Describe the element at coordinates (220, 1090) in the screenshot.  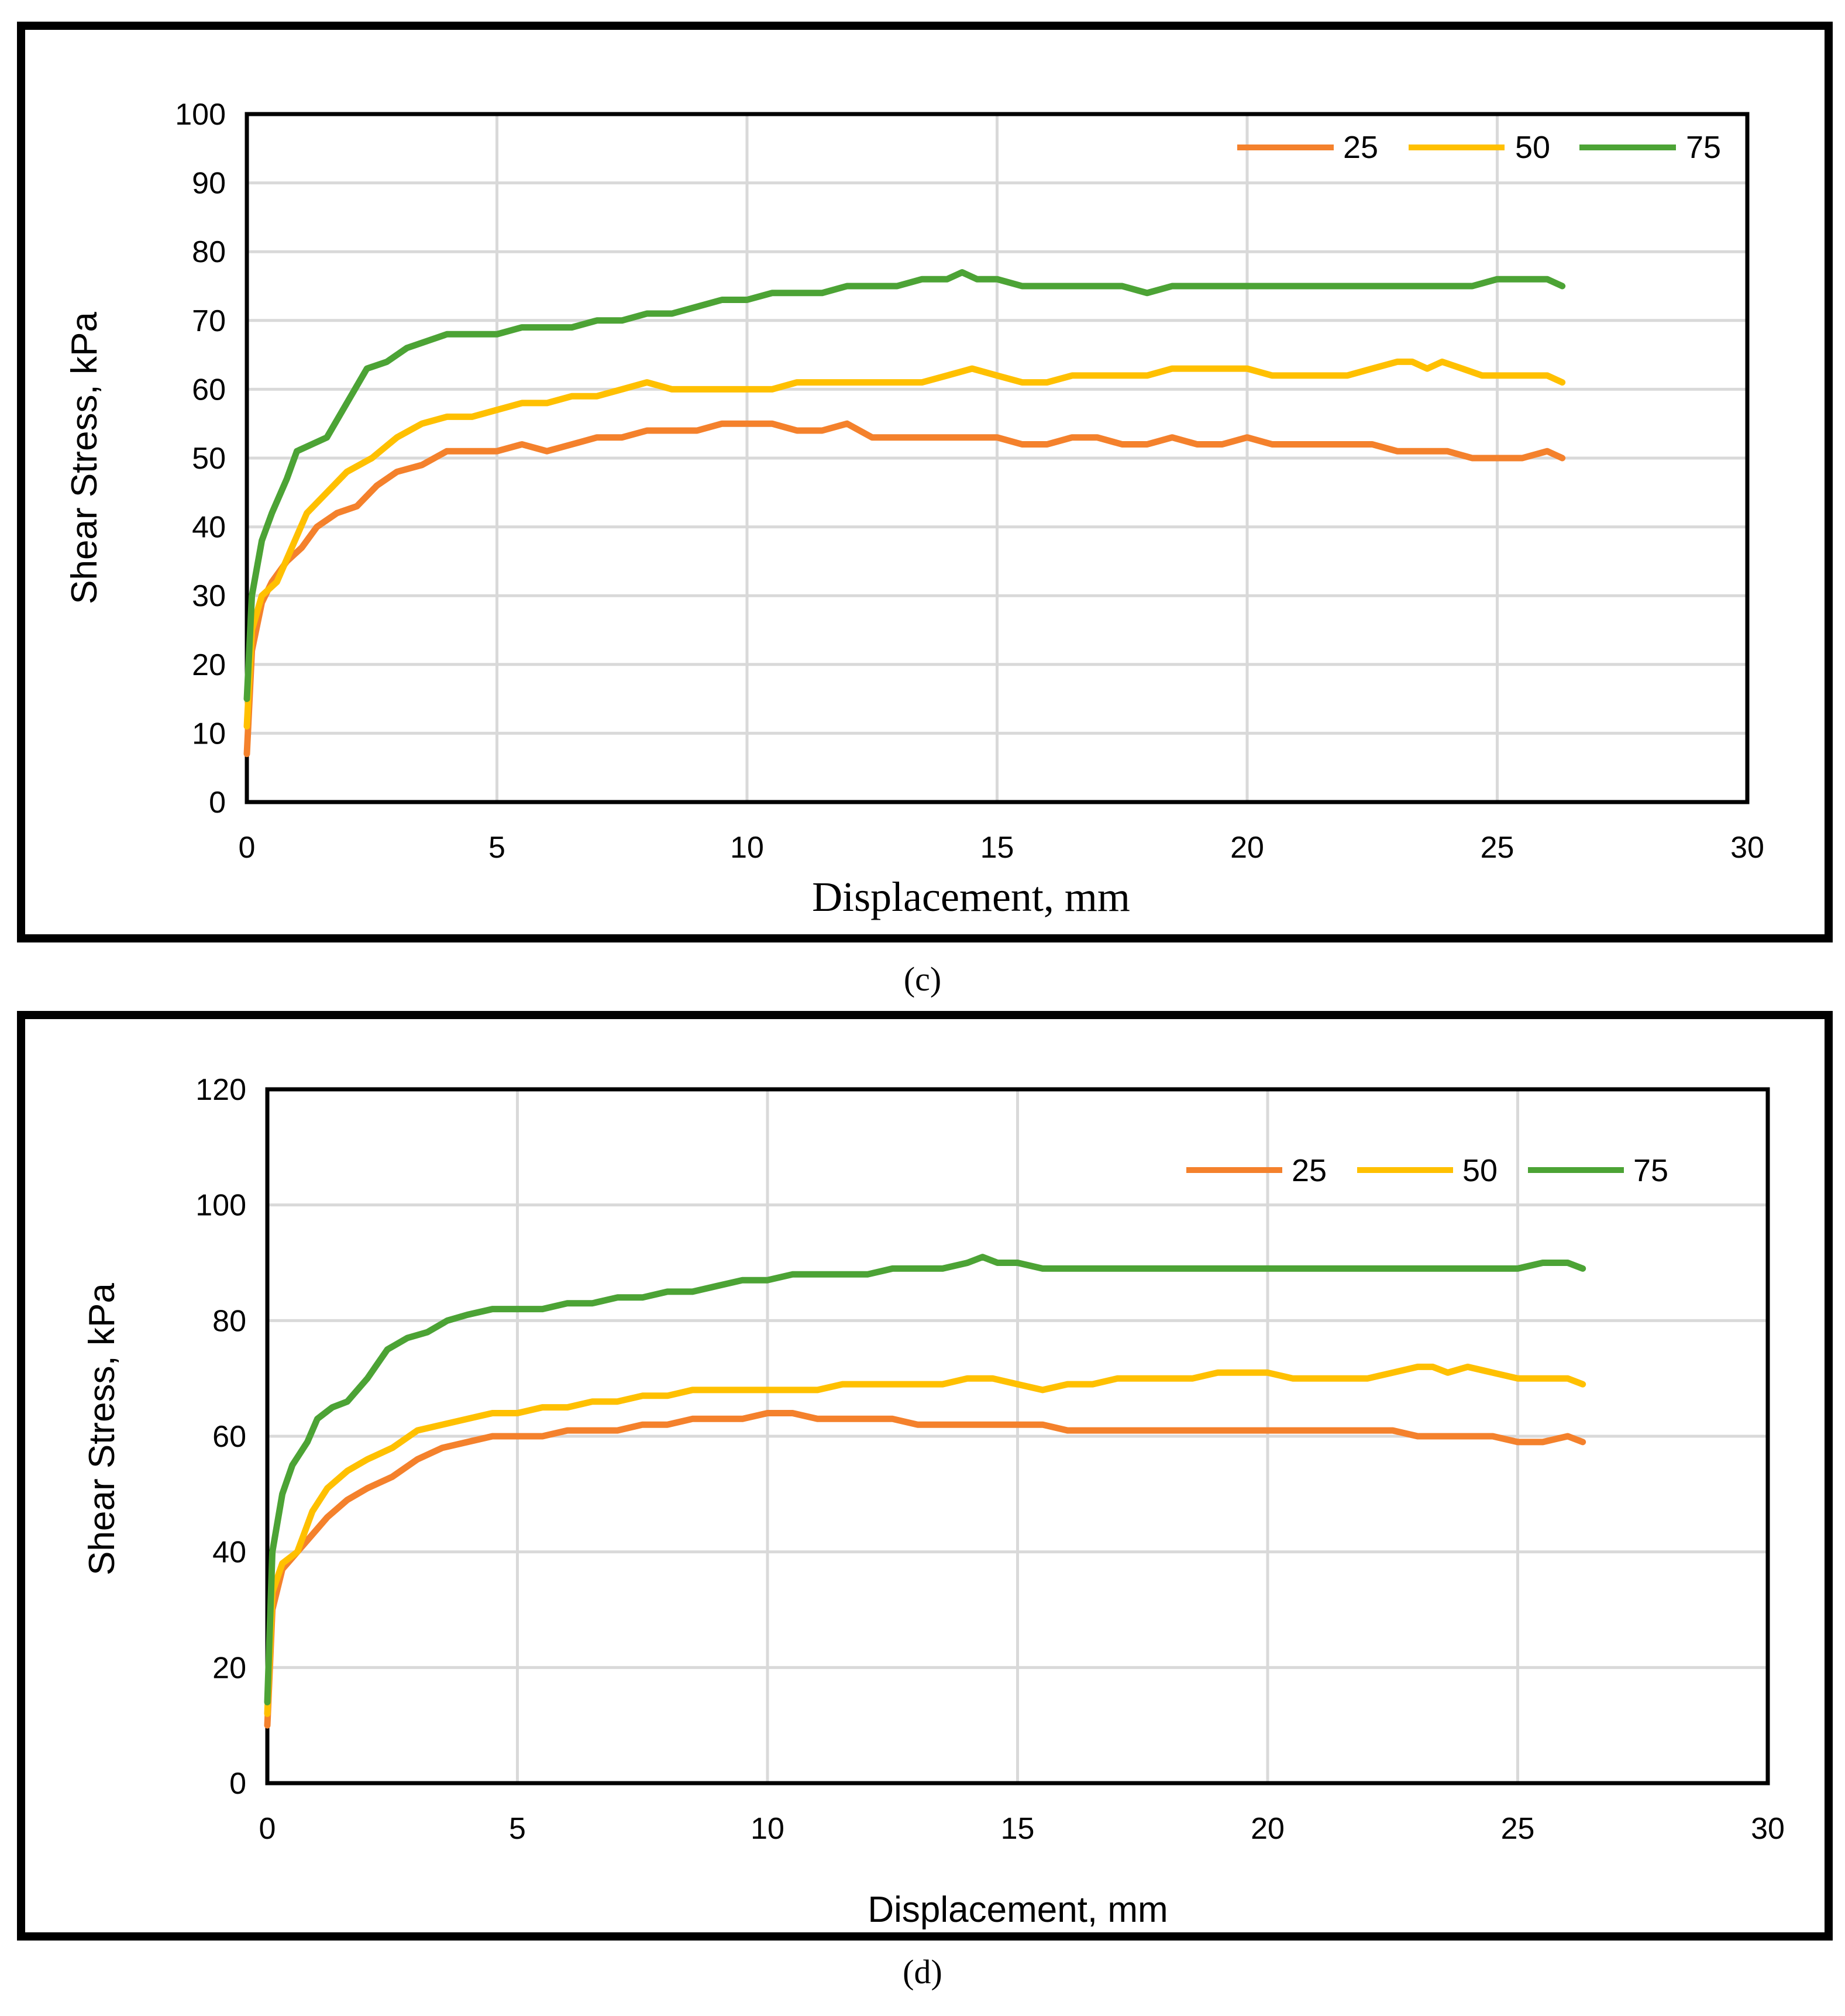
I see `y-tick-label: 120` at that location.